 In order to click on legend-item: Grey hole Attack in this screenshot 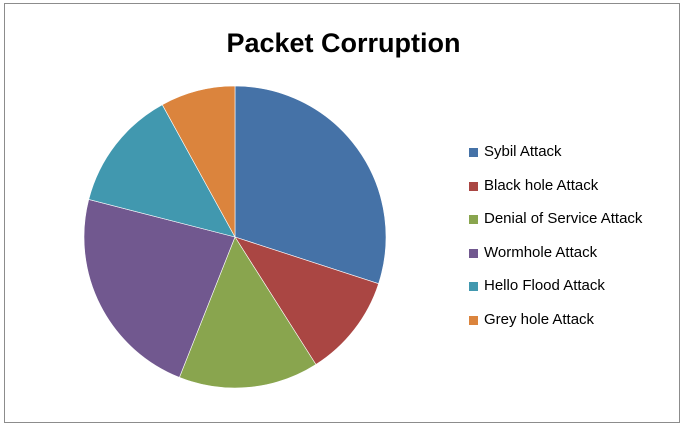, I will do `click(555, 326)`.